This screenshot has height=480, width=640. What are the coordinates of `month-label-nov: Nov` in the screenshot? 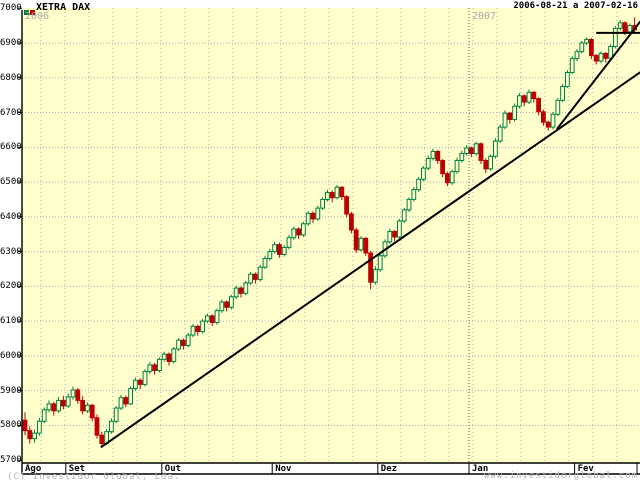 It's located at (283, 469).